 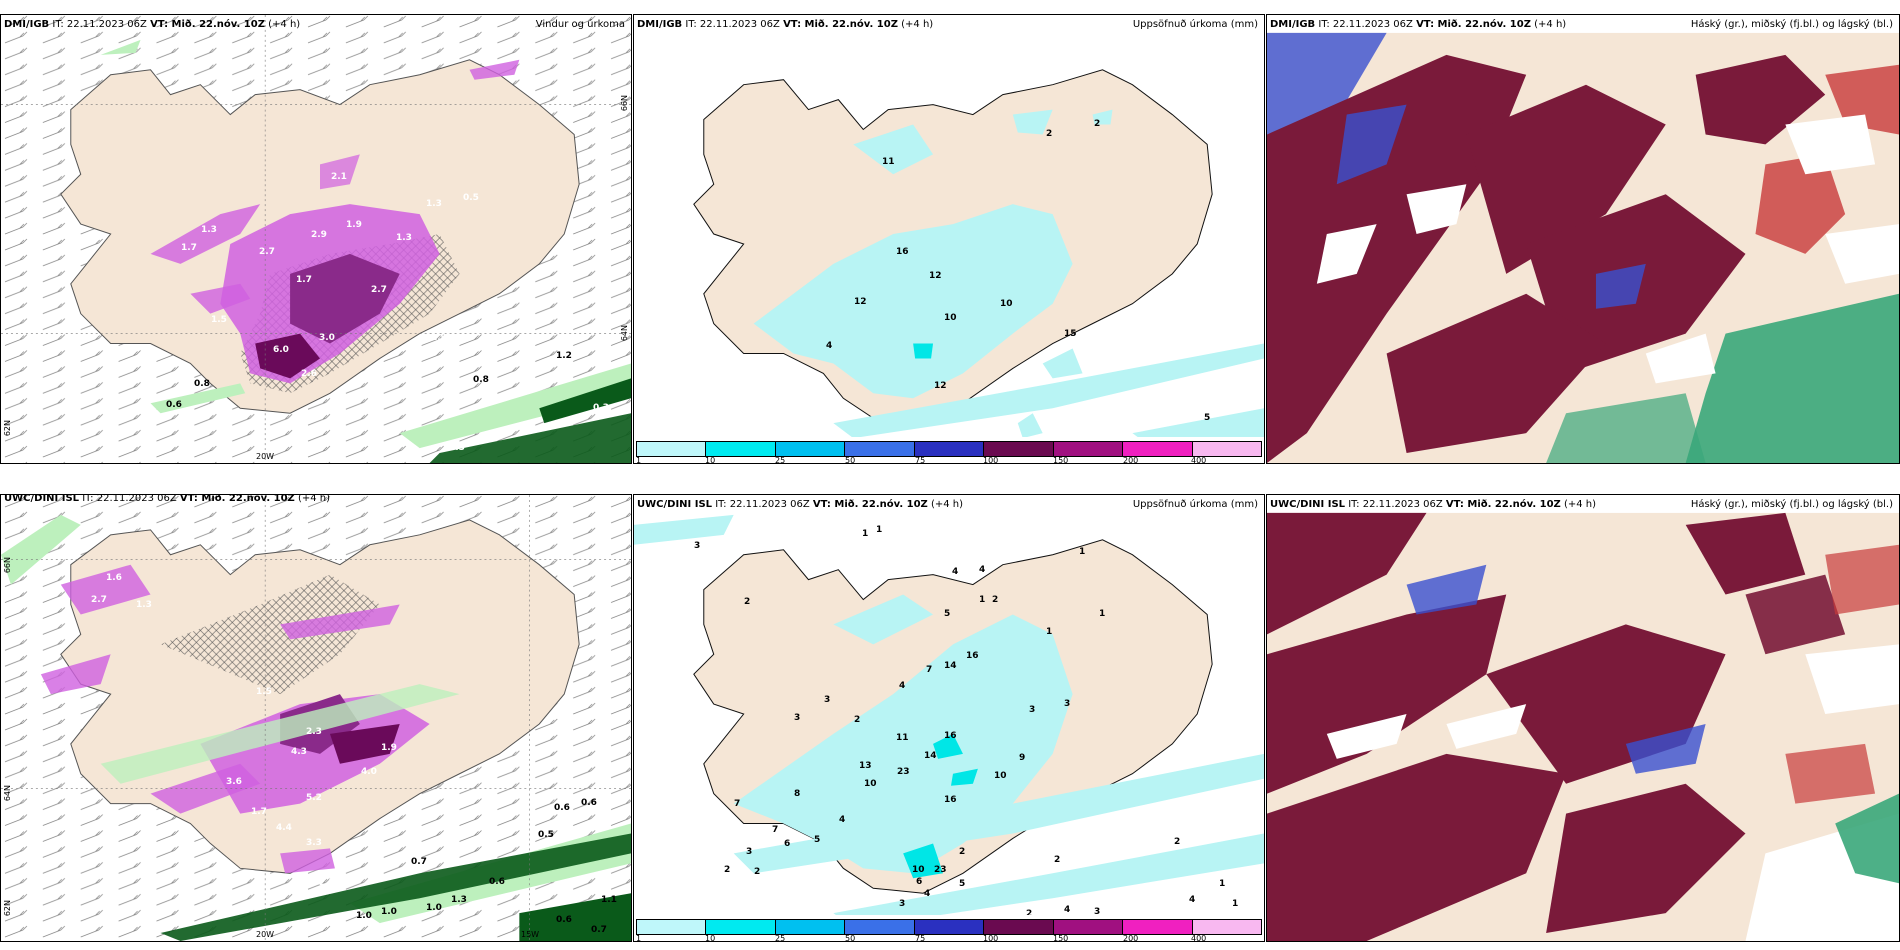 What do you see at coordinates (1199, 460) in the screenshot?
I see `colorbar-label: 400` at bounding box center [1199, 460].